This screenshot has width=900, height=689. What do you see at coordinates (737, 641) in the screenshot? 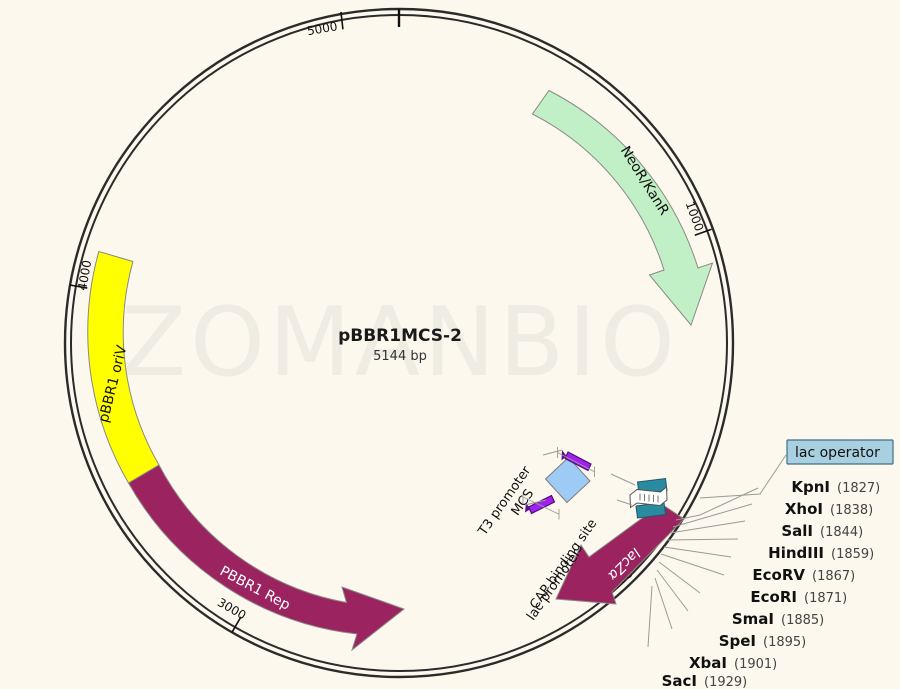
I see `restriction-enzyme-name: SpeI` at bounding box center [737, 641].